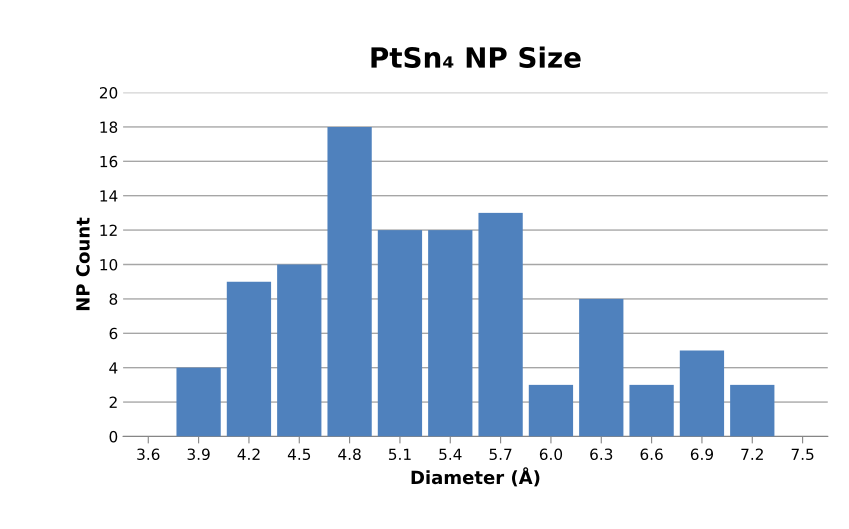 This screenshot has height=529, width=849. Describe the element at coordinates (109, 162) in the screenshot. I see `y-tick-label: 16` at that location.